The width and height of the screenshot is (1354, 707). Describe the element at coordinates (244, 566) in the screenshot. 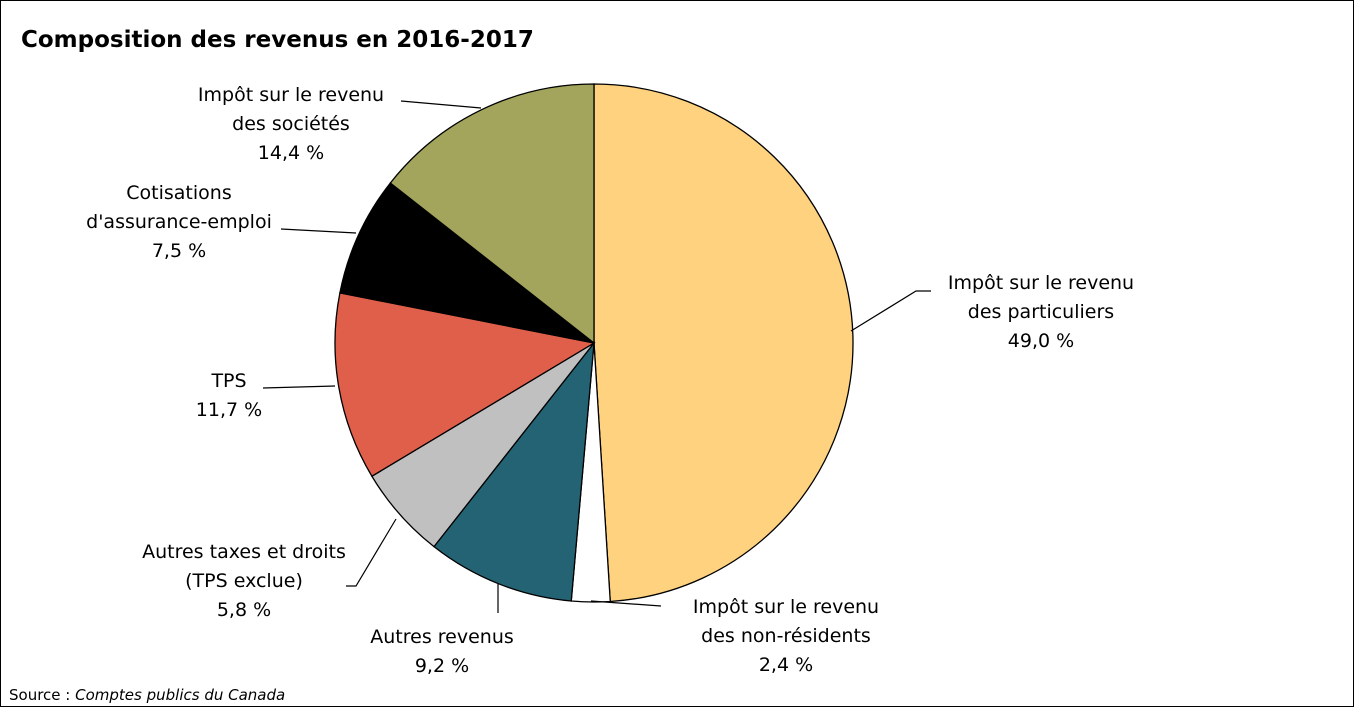

I see `category-label: Autres taxes et droits (TPS exclue)` at that location.